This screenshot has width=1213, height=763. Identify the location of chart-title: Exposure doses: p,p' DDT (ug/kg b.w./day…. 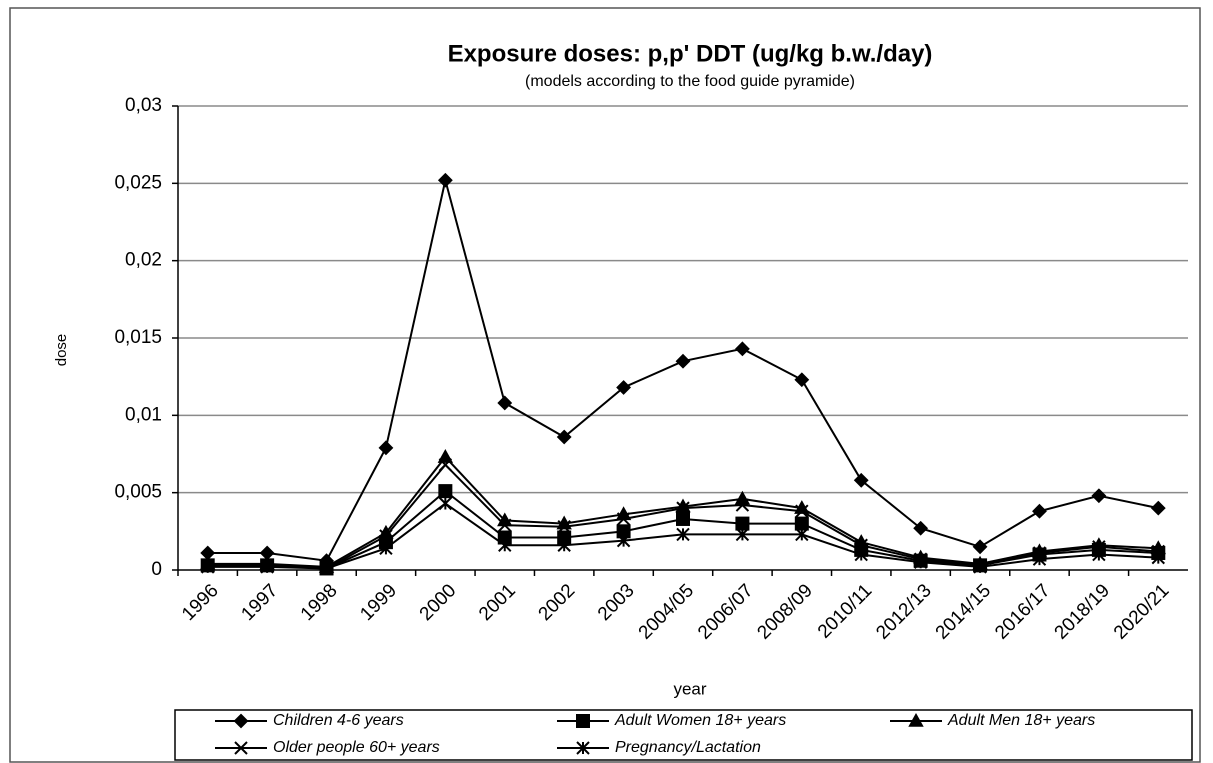
(690, 53).